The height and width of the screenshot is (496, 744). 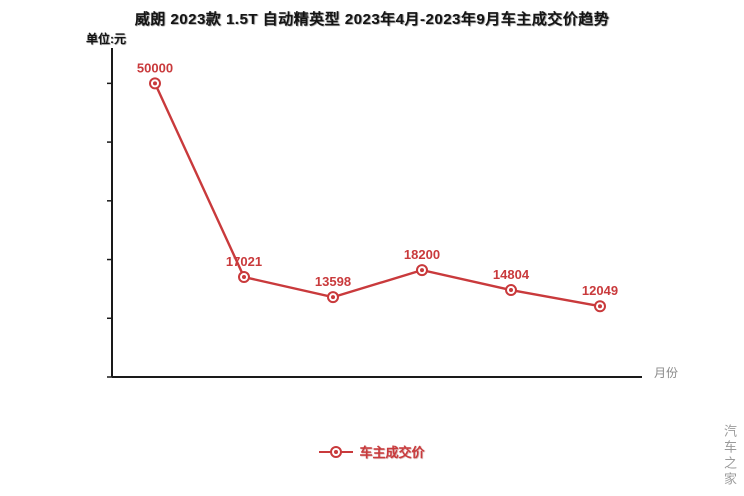 What do you see at coordinates (336, 451) in the screenshot?
I see `legend-line-marker-icon` at bounding box center [336, 451].